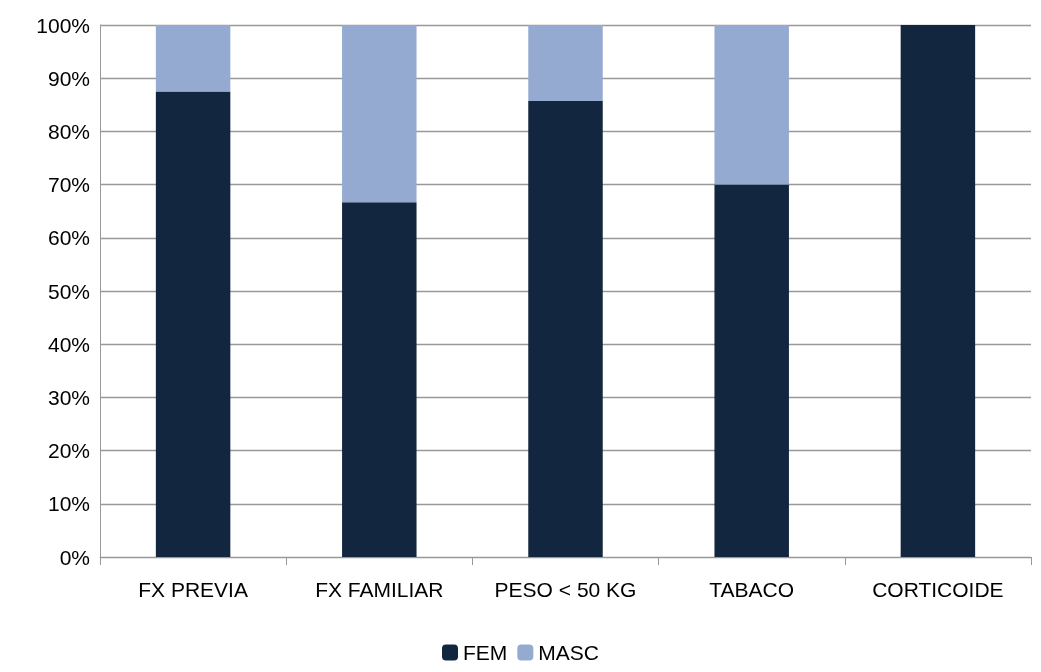  I want to click on y-tick-label: 40%, so click(68, 344).